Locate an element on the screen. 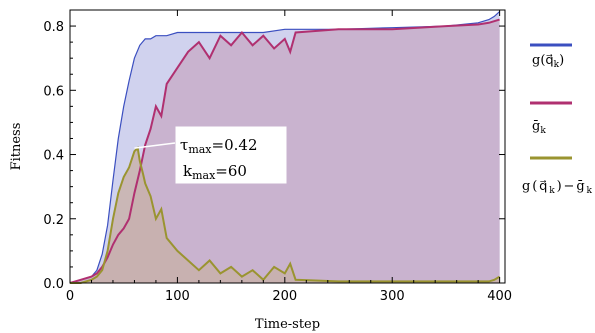  annotation: τmax=0.42 kmax=60 is located at coordinates (210, 155).